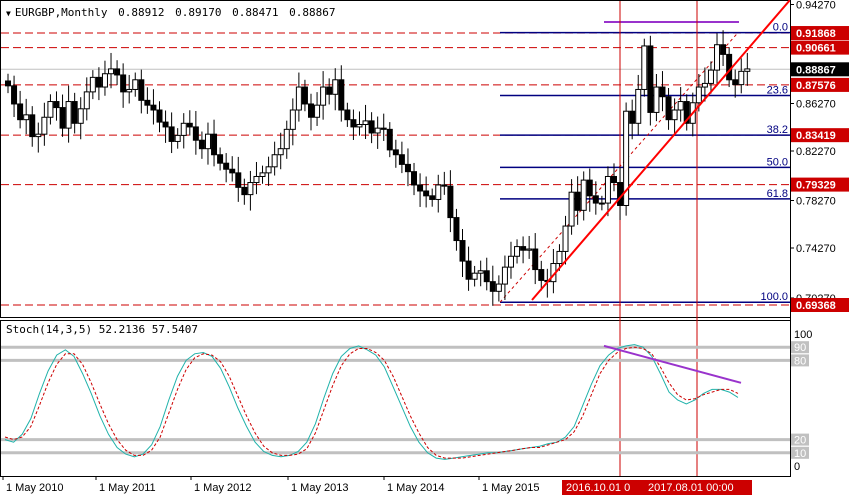  What do you see at coordinates (816, 152) in the screenshot?
I see `price-tick-label: 0.82270` at bounding box center [816, 152].